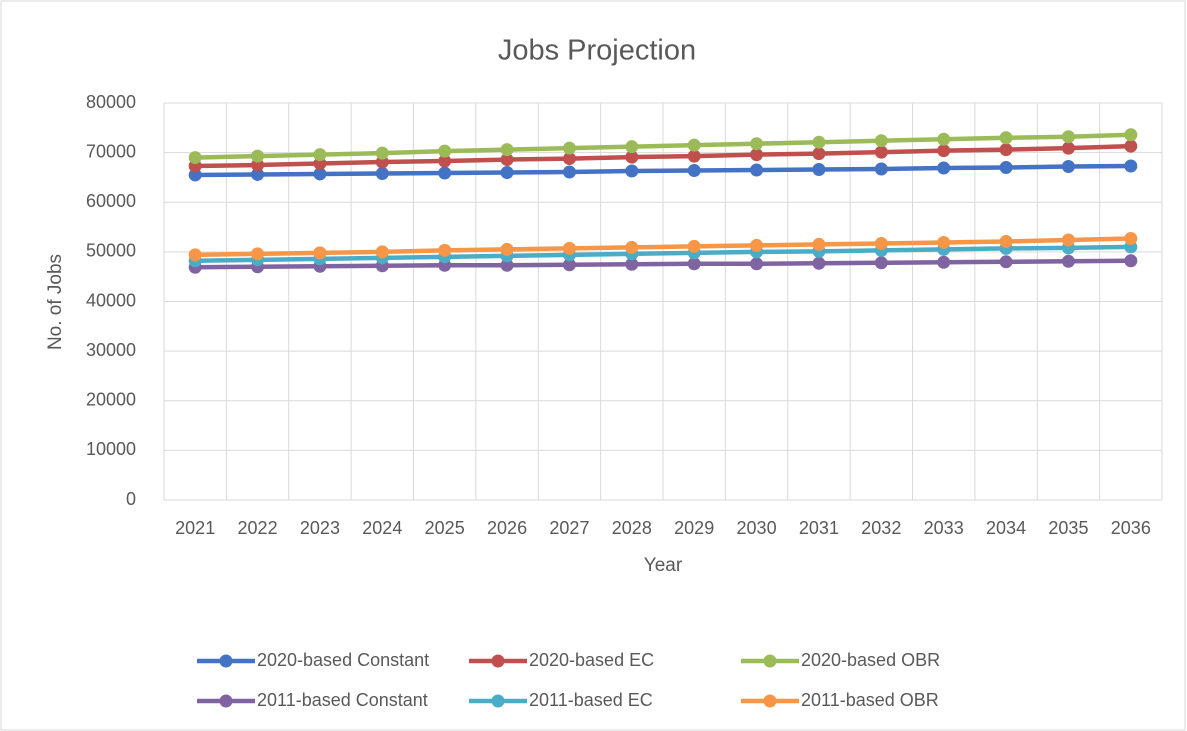  I want to click on x-tick-label: 2035, so click(1068, 528).